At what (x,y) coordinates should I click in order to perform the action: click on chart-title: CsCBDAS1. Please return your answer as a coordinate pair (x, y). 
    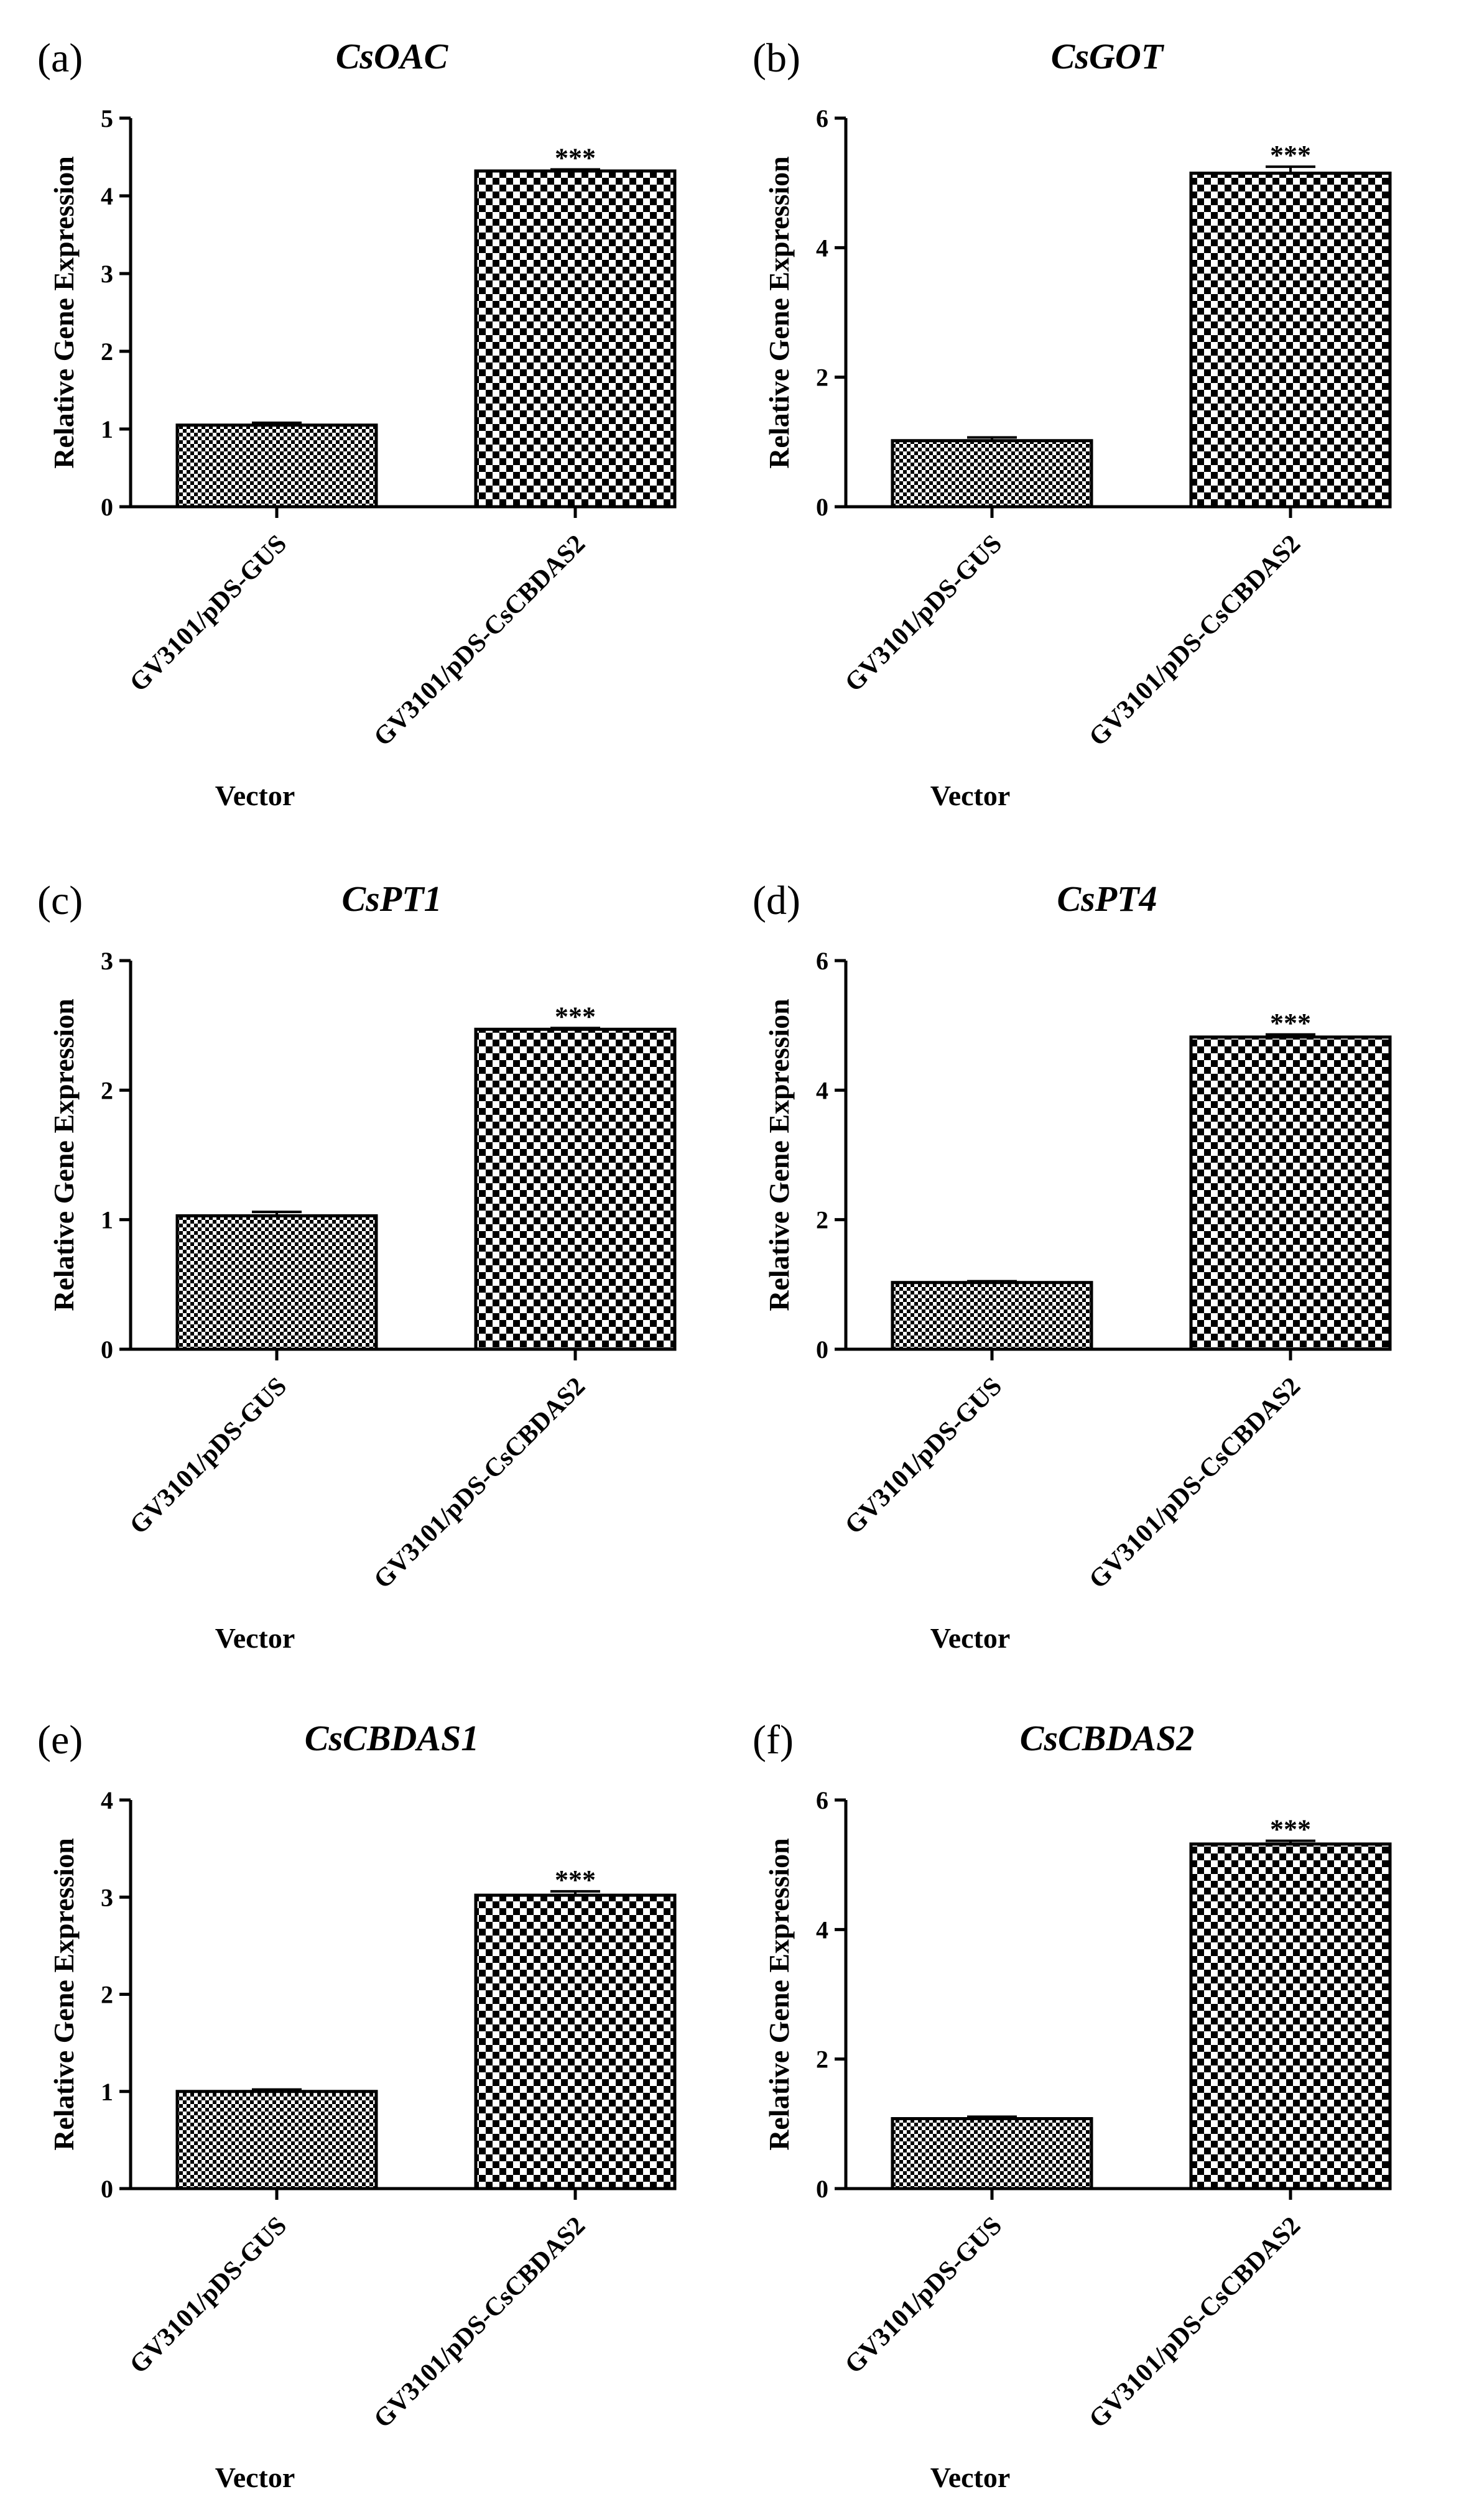
    Looking at the image, I should click on (392, 1738).